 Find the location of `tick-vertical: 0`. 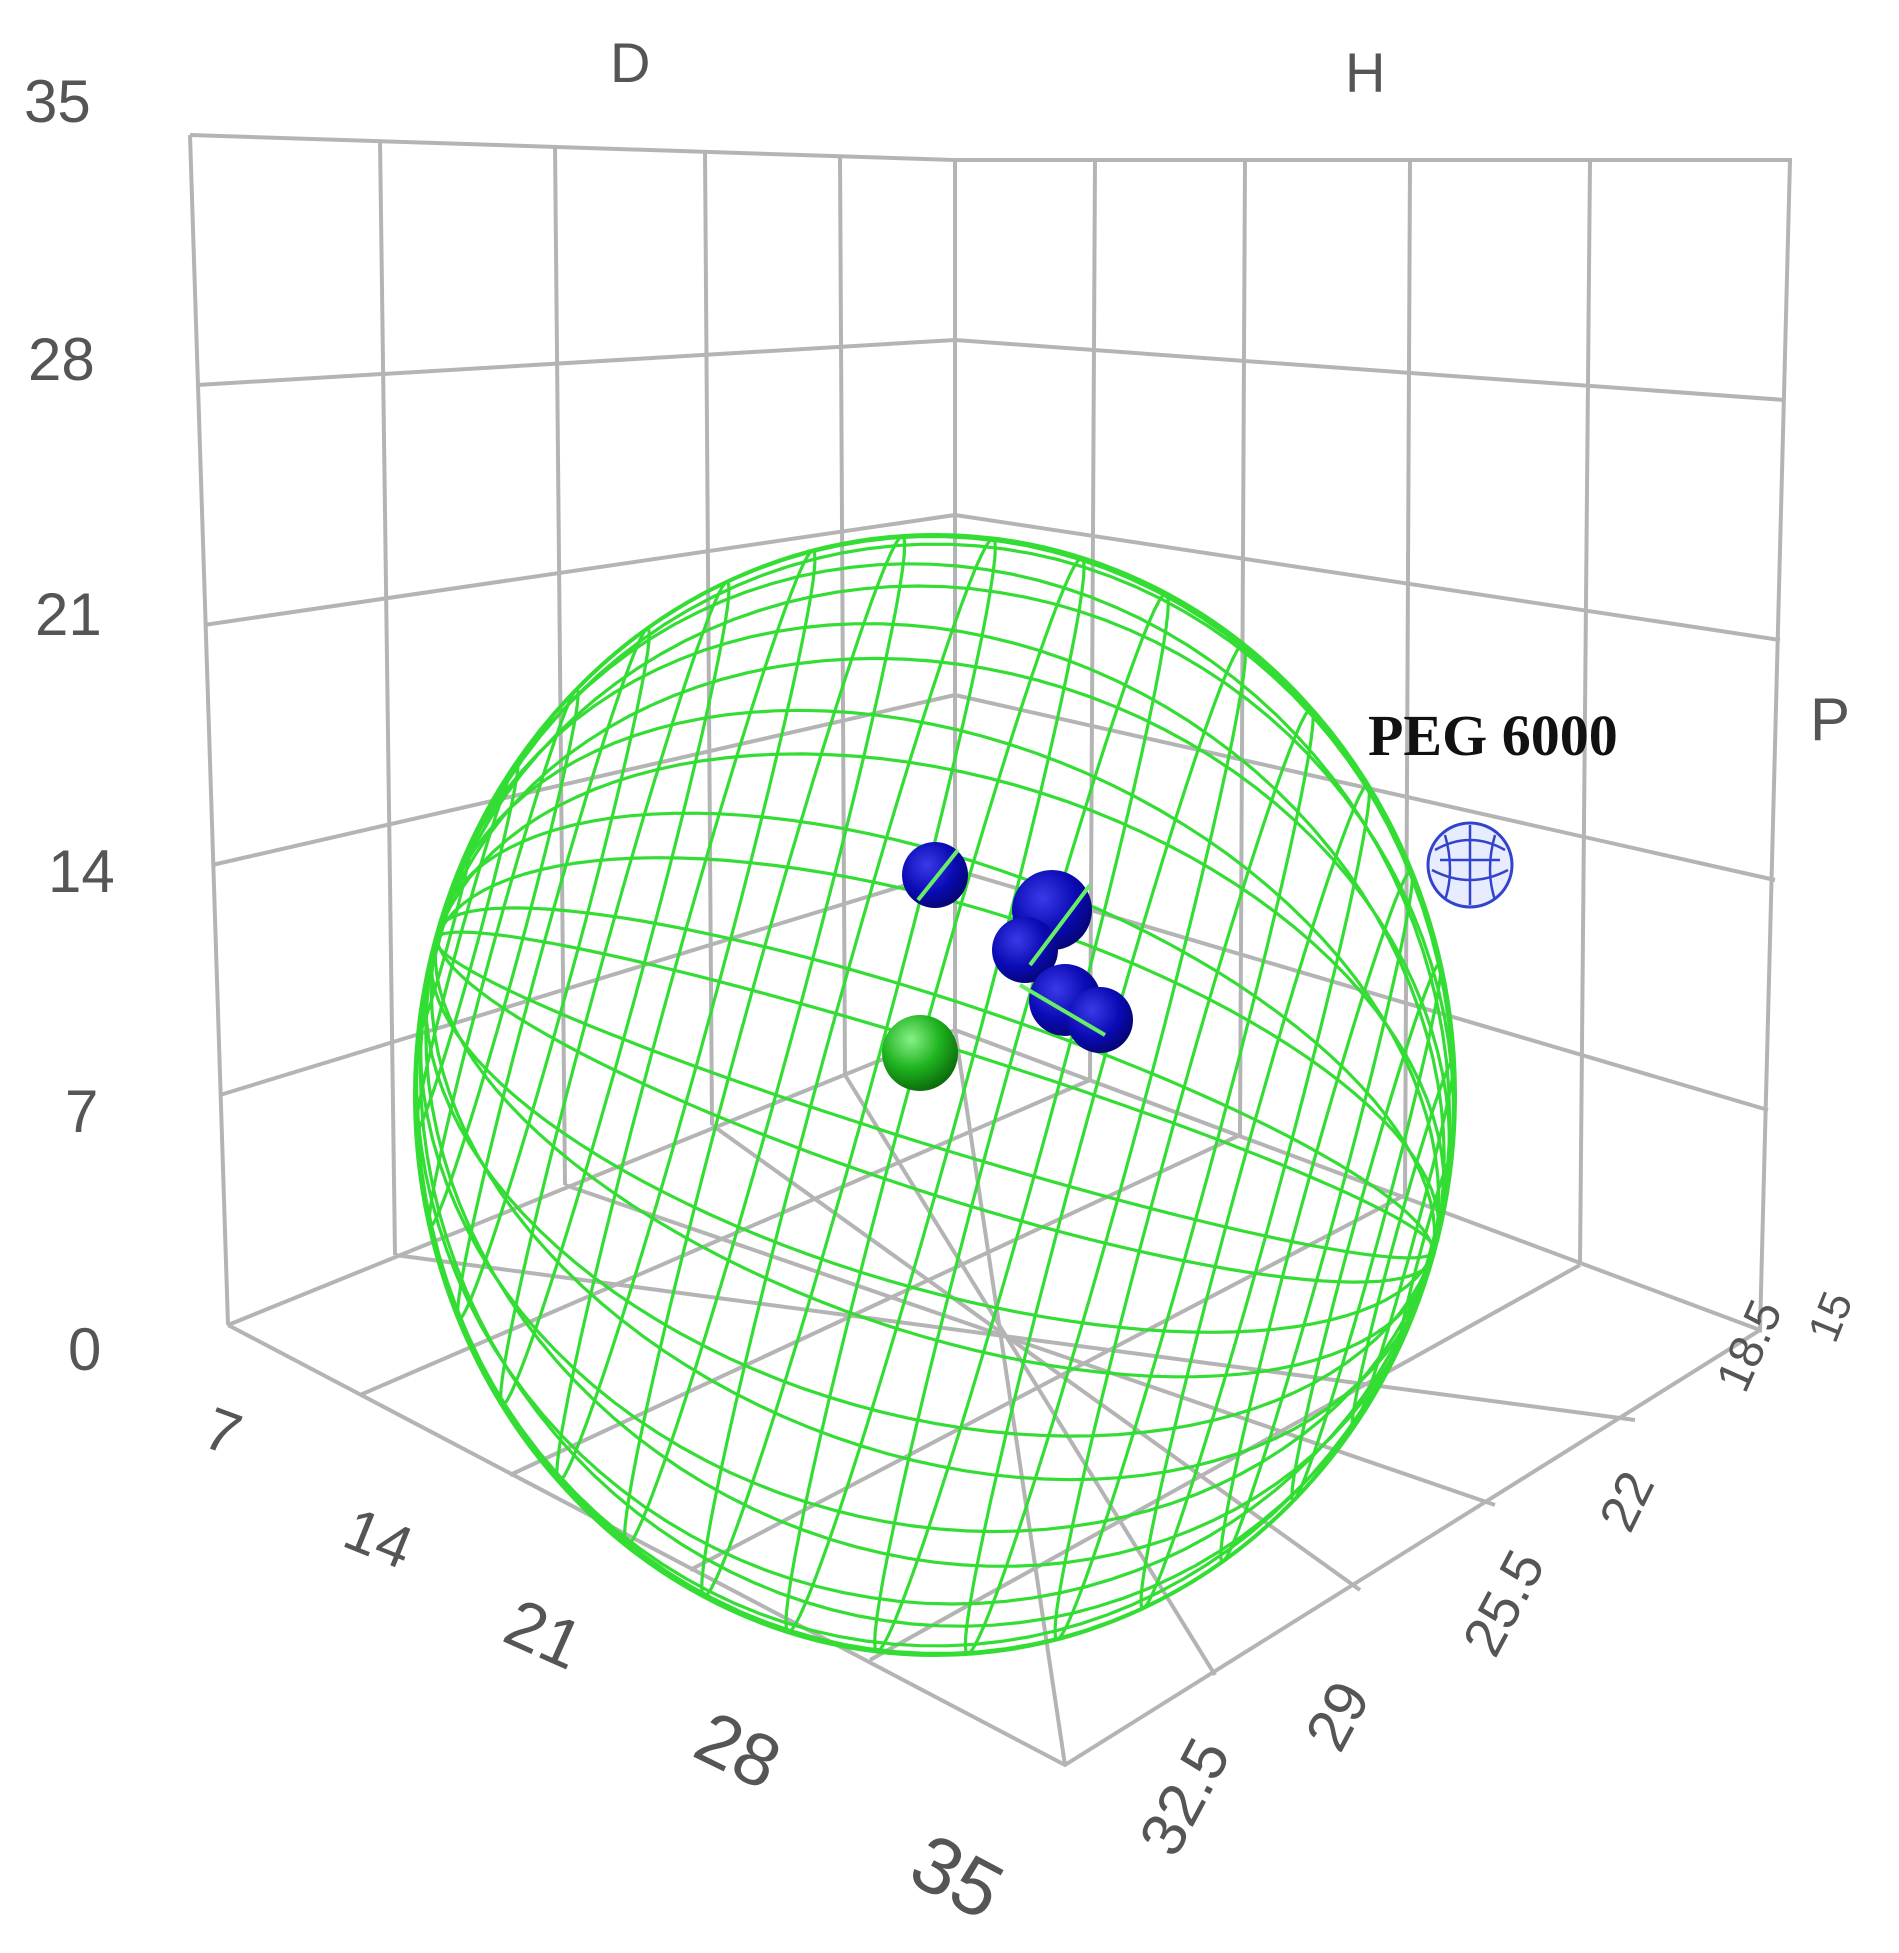

tick-vertical: 0 is located at coordinates (84, 1349).